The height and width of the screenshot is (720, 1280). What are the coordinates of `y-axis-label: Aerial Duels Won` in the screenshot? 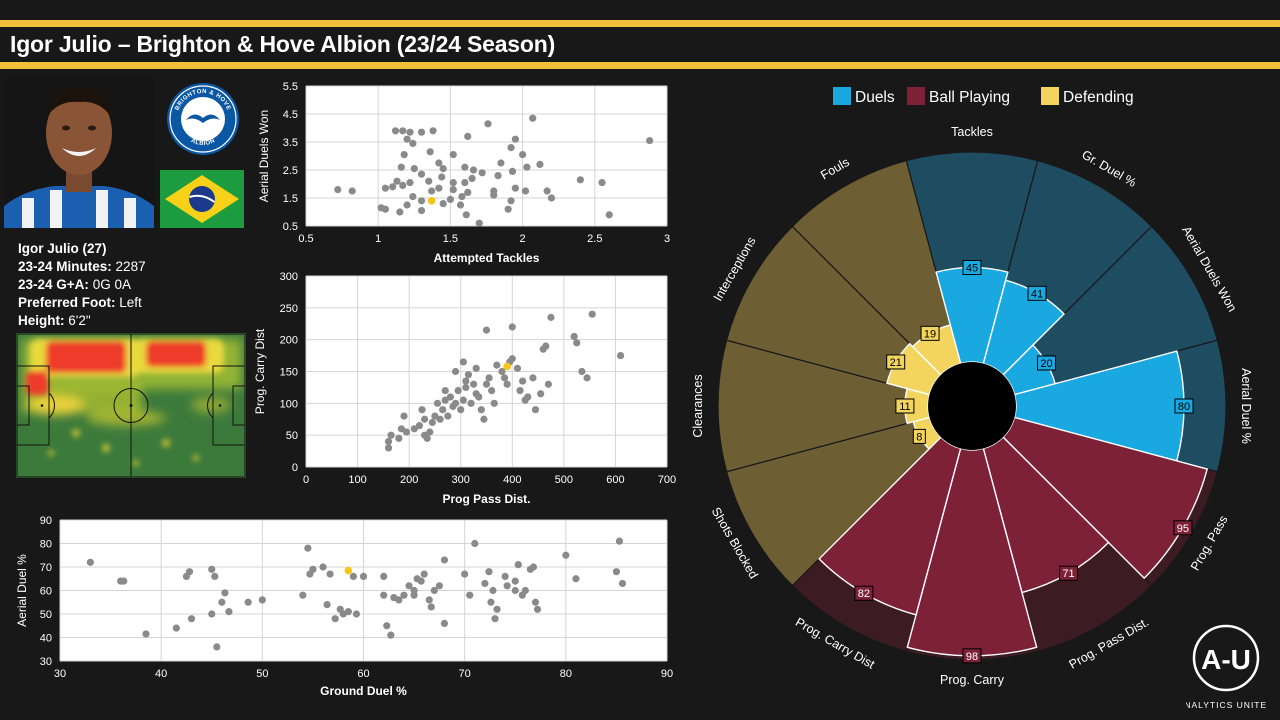 It's located at (264, 156).